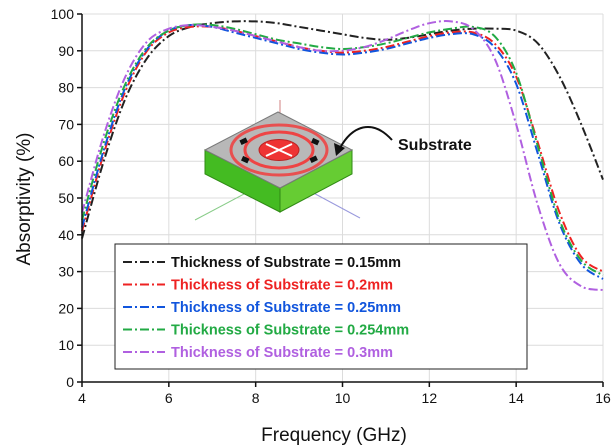  Describe the element at coordinates (82, 398) in the screenshot. I see `x-tick-label: 4` at that location.